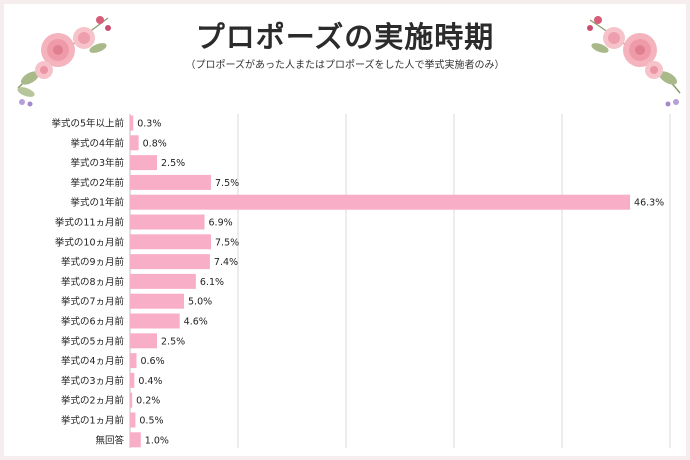 This screenshot has height=460, width=690. What do you see at coordinates (109, 440) in the screenshot?
I see `category-label: 無回答` at bounding box center [109, 440].